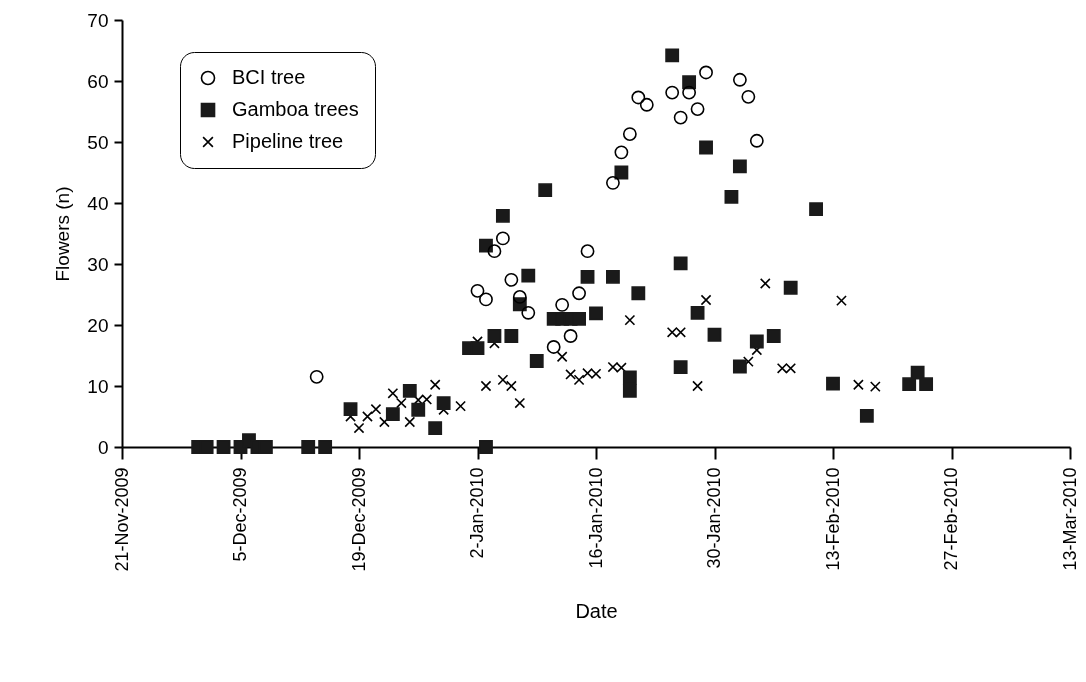 Image resolution: width=1086 pixels, height=682 pixels. What do you see at coordinates (951, 519) in the screenshot?
I see `x-tick-label: 27-Feb-2010` at bounding box center [951, 519].